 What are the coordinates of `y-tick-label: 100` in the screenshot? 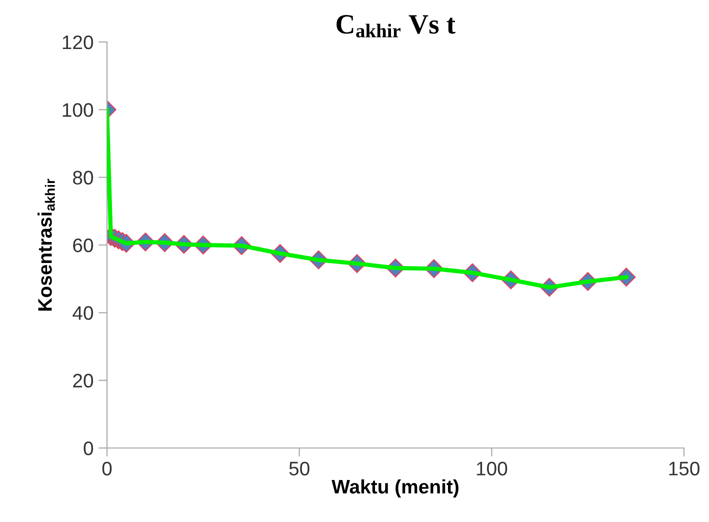 It's located at (78, 110).